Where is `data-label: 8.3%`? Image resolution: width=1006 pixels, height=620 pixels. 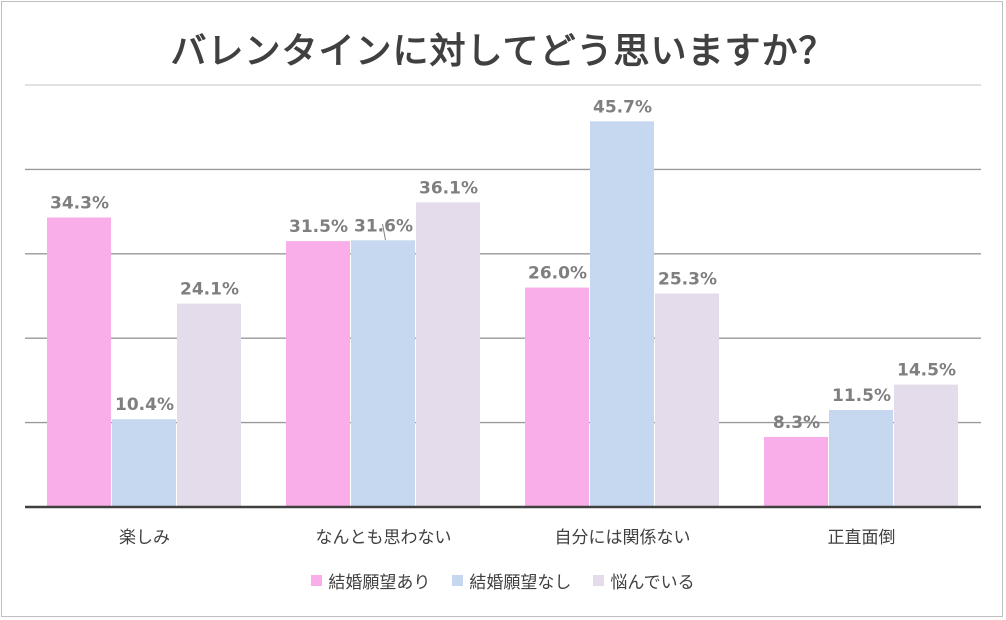
data-label: 8.3% is located at coordinates (796, 423).